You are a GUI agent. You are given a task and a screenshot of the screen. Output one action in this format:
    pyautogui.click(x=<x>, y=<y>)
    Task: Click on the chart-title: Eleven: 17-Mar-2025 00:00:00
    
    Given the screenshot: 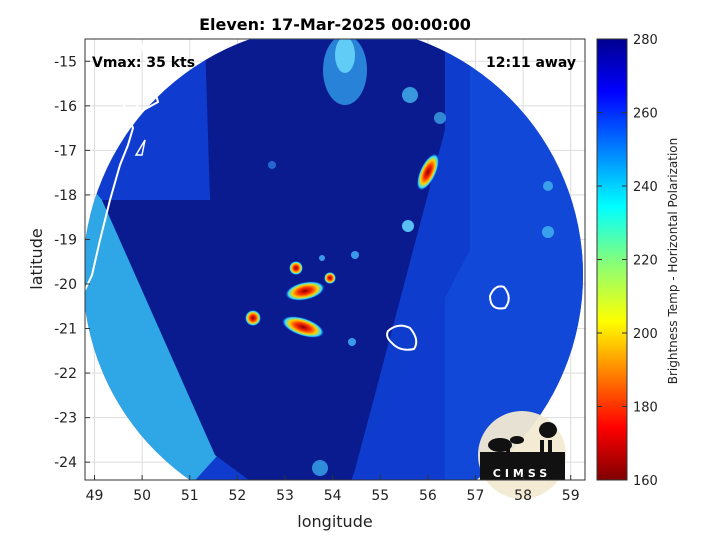 What is the action you would take?
    pyautogui.click(x=335, y=24)
    